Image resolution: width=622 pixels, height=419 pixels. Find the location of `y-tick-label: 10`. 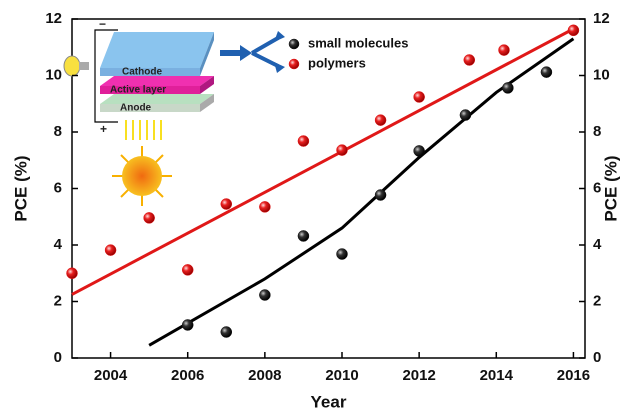

y-tick-label: 10 is located at coordinates (53, 74).